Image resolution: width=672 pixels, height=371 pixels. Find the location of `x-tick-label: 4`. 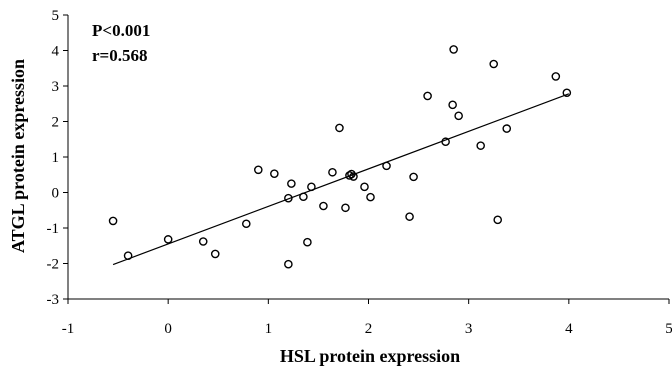

x-tick-label: 4 is located at coordinates (569, 329).